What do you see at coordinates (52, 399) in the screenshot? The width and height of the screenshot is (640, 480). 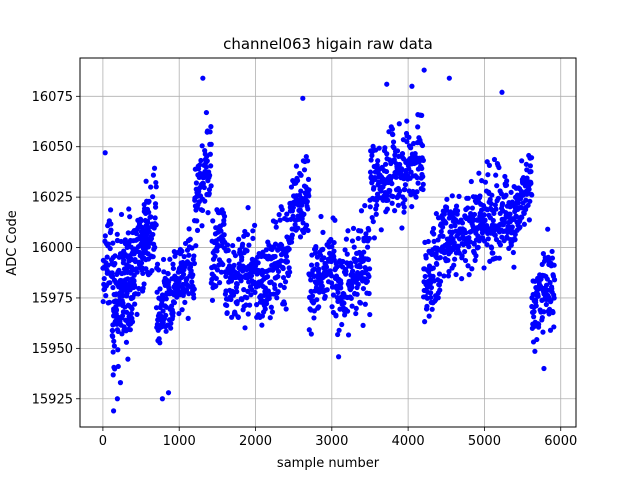 I see `y-tick-label: 15925` at bounding box center [52, 399].